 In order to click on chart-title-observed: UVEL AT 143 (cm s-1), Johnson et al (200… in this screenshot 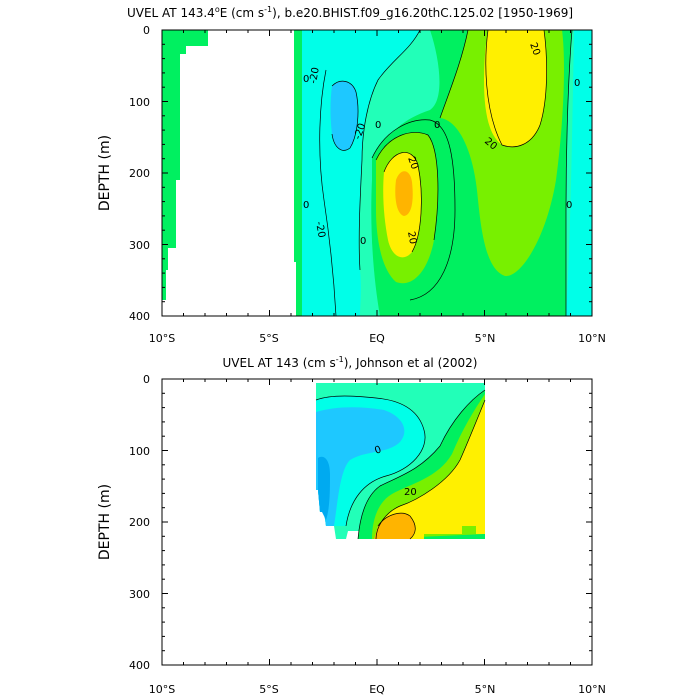, I will do `click(350, 362)`.